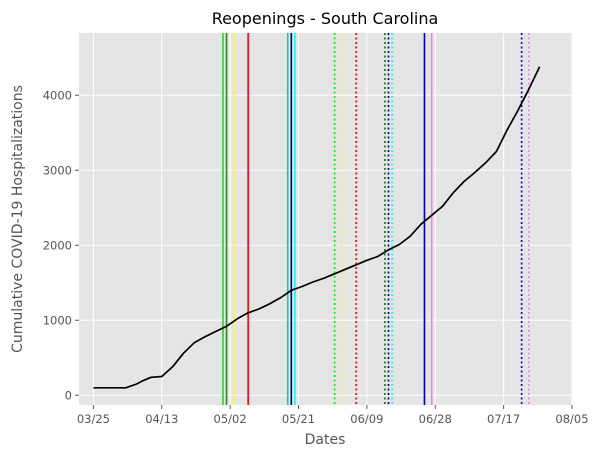  What do you see at coordinates (298, 419) in the screenshot?
I see `x-tick-label: 05/21` at bounding box center [298, 419].